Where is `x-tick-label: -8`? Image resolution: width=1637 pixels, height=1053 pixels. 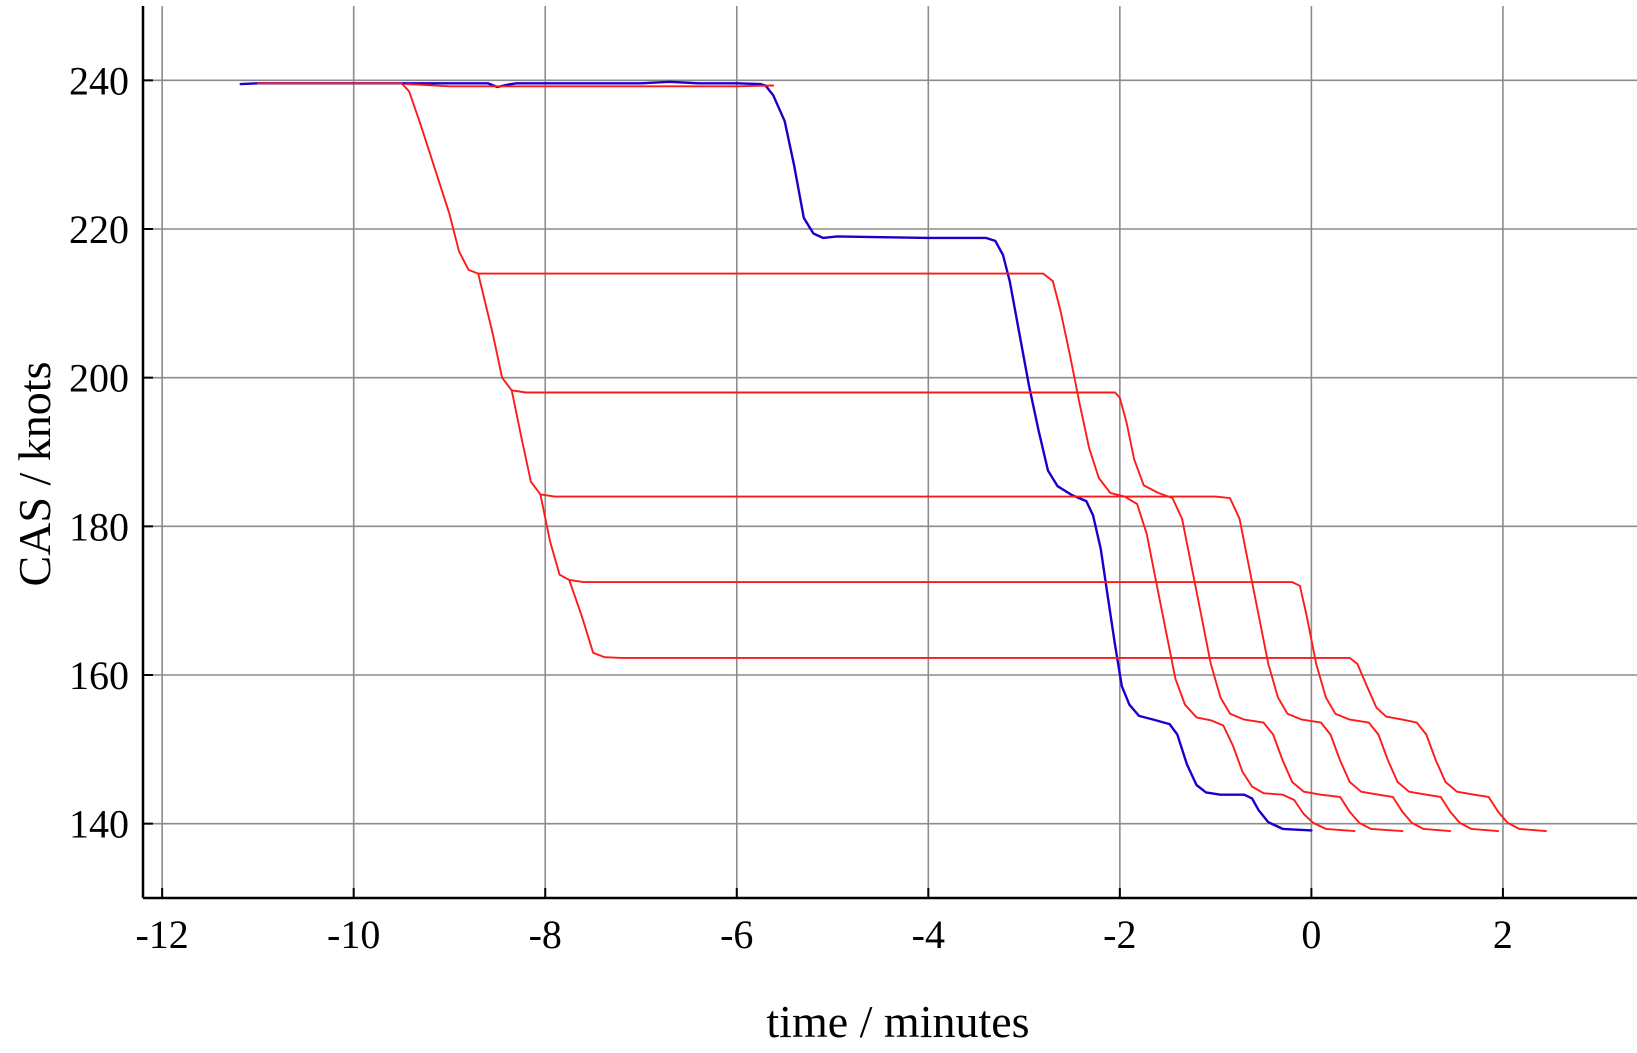 x-tick-label: -8 is located at coordinates (545, 934).